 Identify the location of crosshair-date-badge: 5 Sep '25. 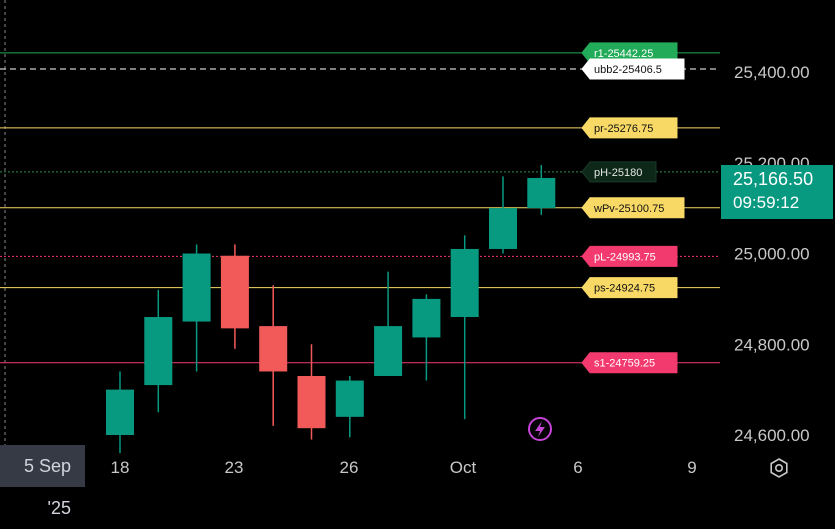
(42, 481).